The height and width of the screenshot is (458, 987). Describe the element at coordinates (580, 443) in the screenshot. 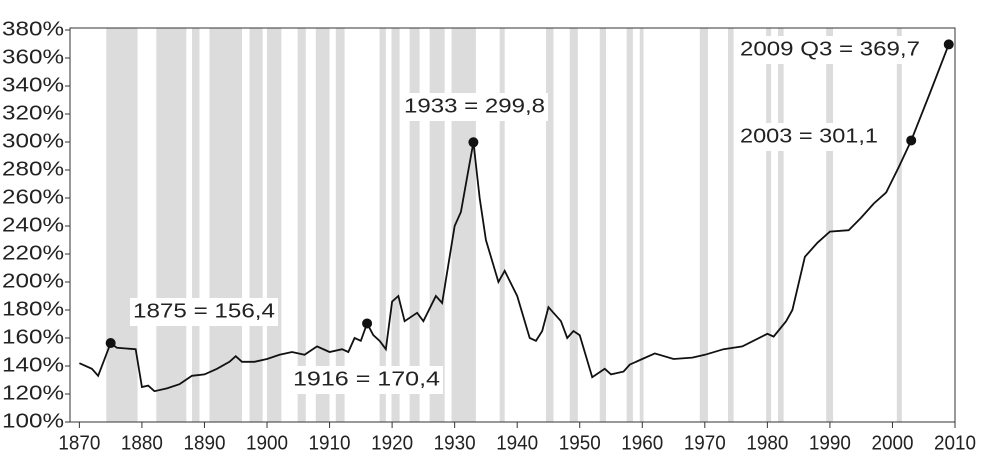

I see `x-tick-label: 1950` at that location.